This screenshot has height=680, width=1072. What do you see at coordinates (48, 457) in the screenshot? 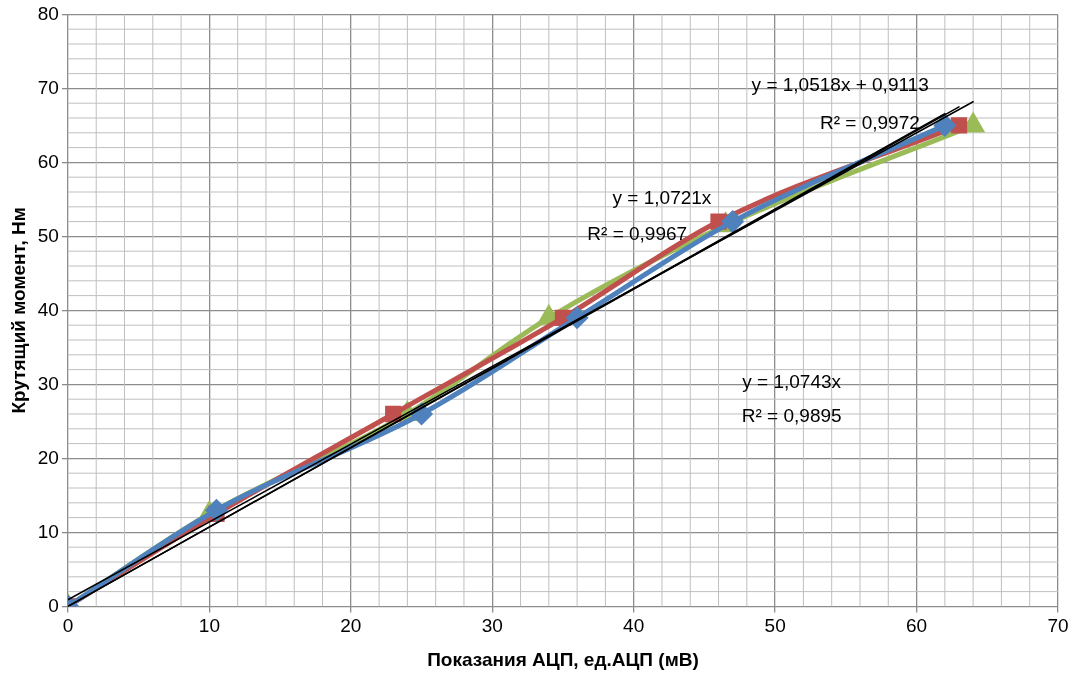
I see `y-tick-label: 20` at bounding box center [48, 457].